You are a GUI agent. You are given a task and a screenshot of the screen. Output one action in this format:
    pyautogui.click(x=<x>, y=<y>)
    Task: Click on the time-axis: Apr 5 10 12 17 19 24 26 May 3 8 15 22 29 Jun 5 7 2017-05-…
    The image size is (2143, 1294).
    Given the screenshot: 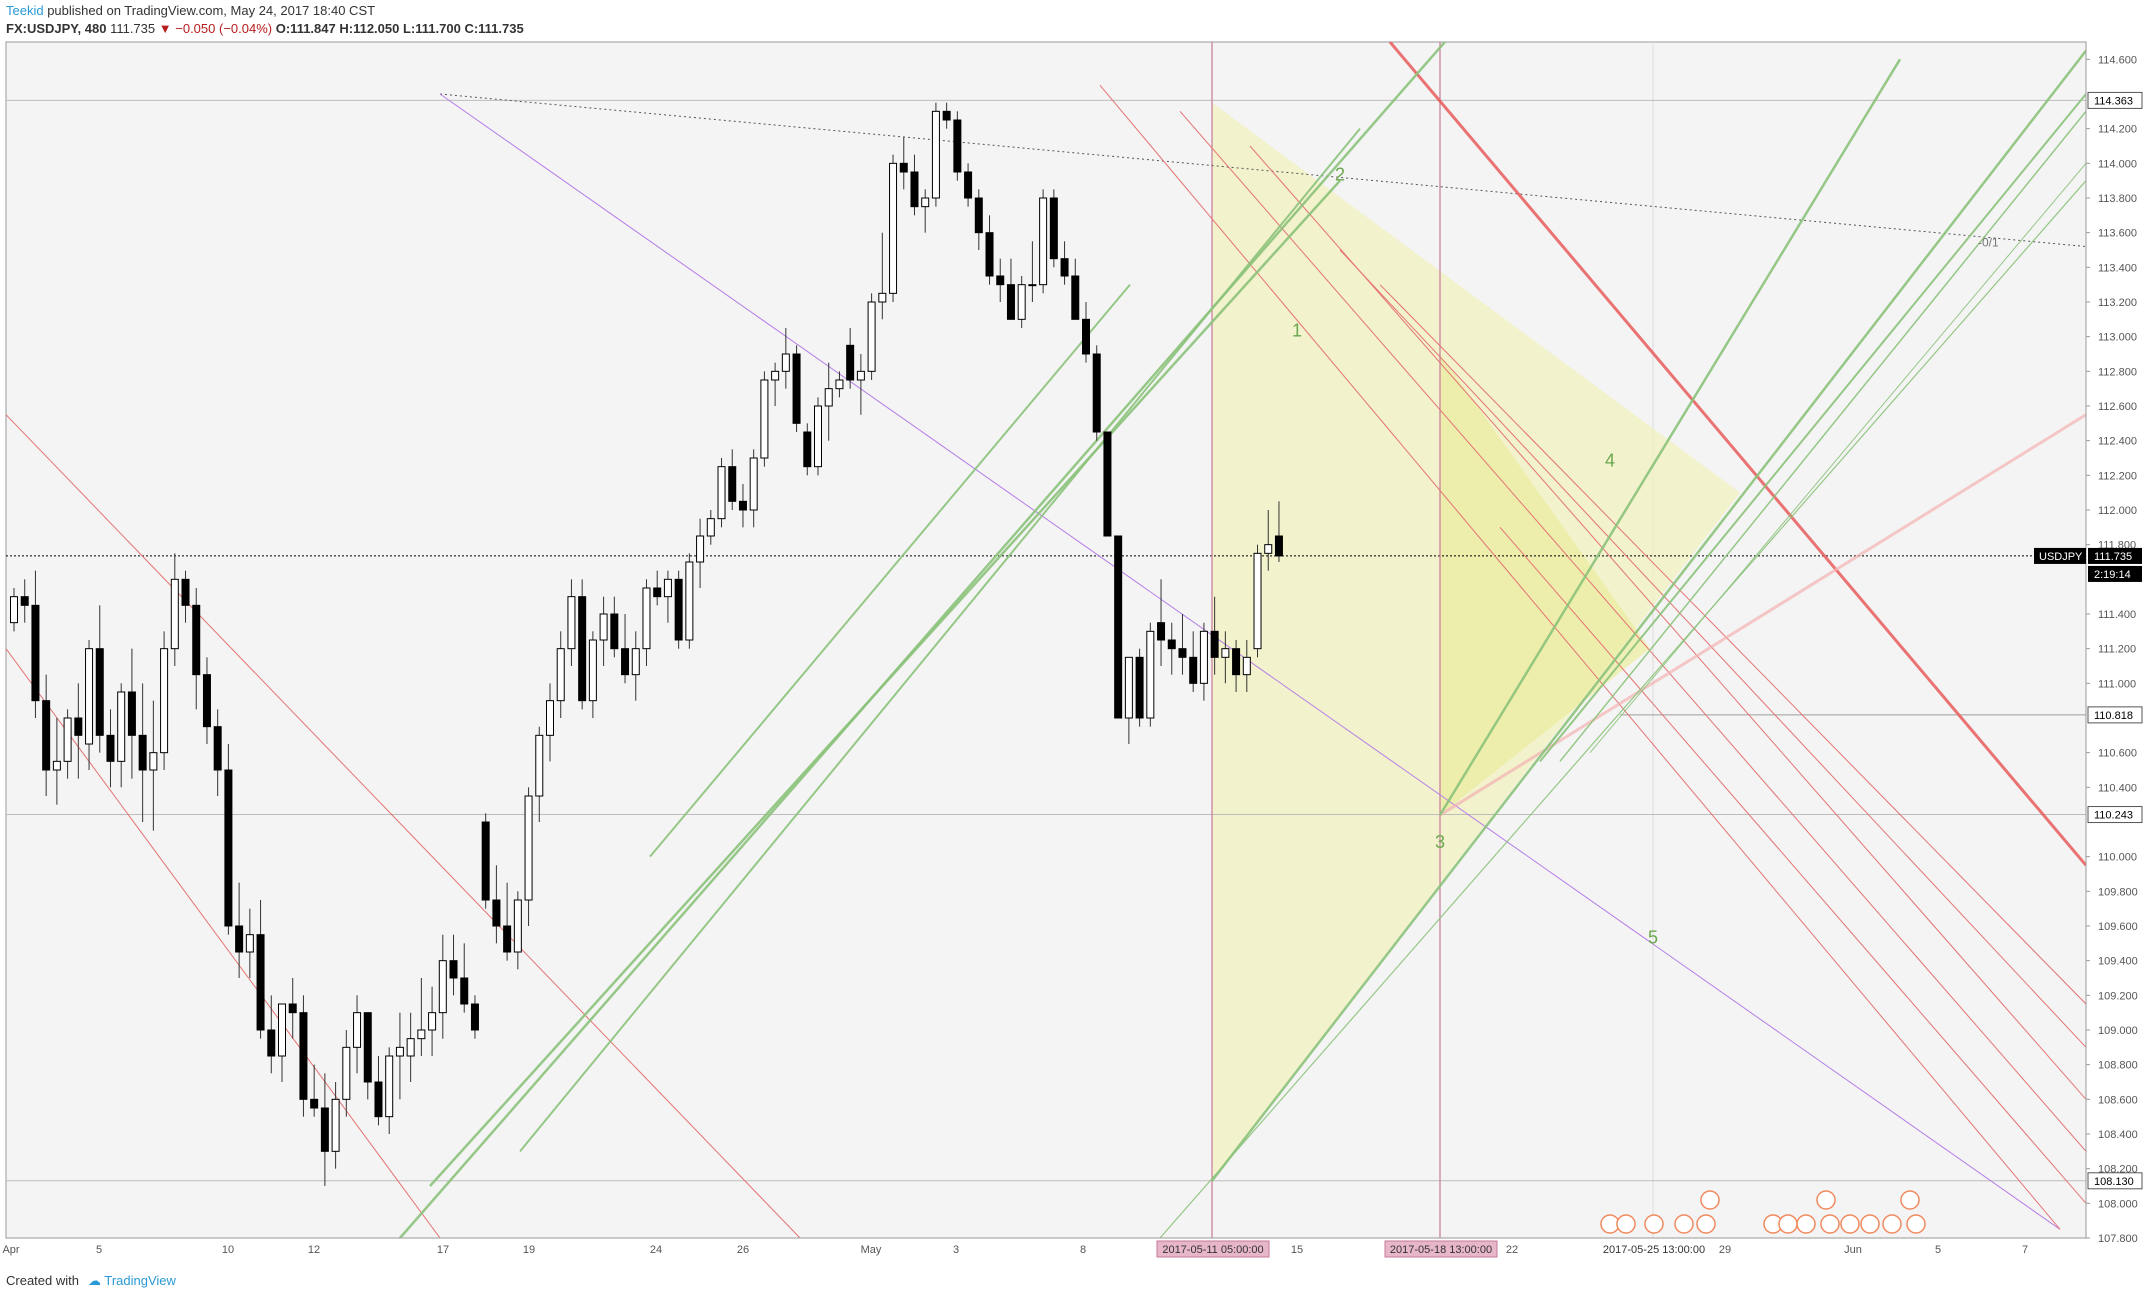 What is the action you would take?
    pyautogui.click(x=1044, y=1247)
    